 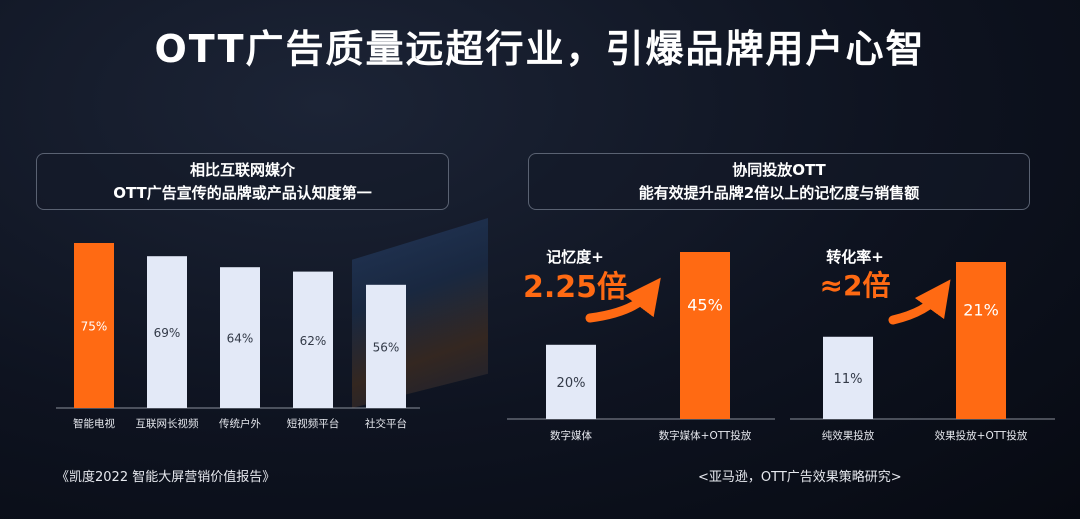 I want to click on left-source-note: 《凯度2022 智能大屏营销价值报告》, so click(x=166, y=477).